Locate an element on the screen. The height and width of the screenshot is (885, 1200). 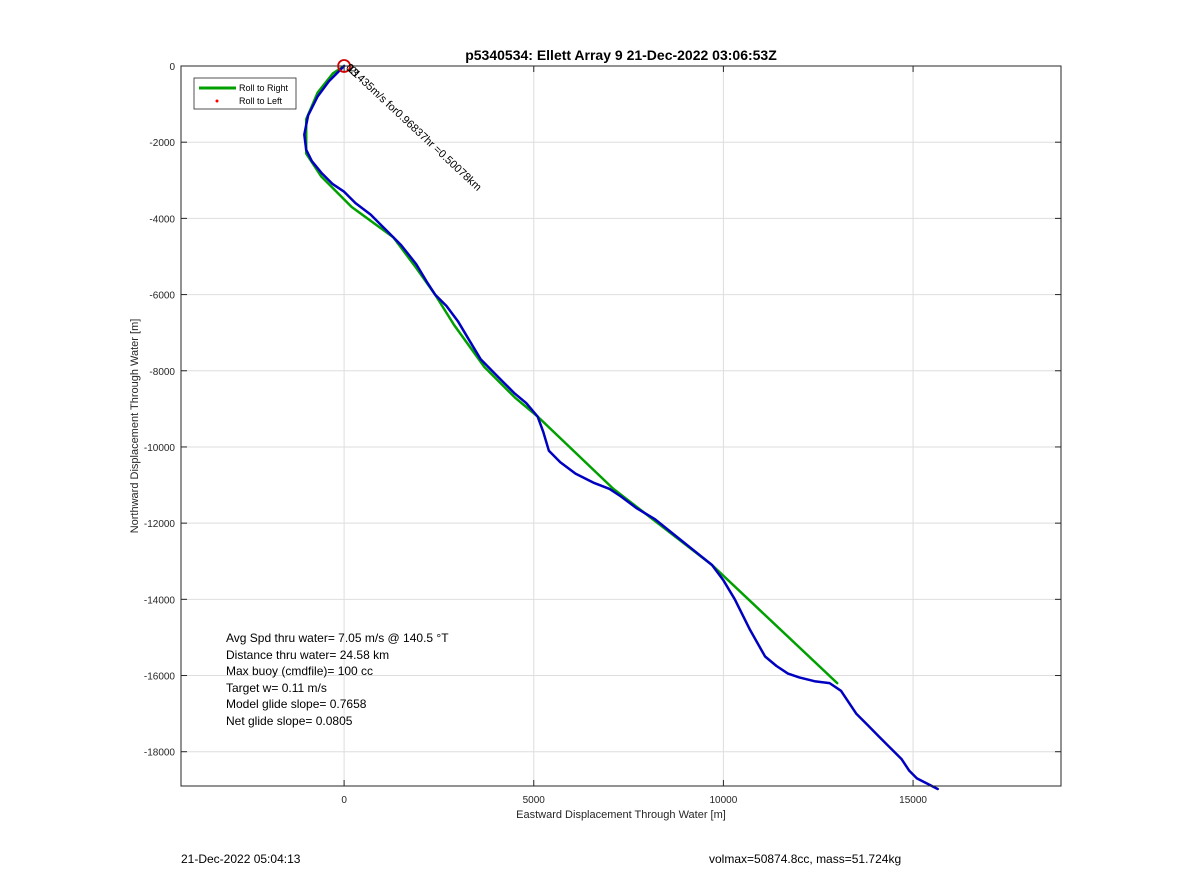
stat-avg-speed: Avg Spd thru water= 7.05 m/s @ 140.5 °T is located at coordinates (337, 638).